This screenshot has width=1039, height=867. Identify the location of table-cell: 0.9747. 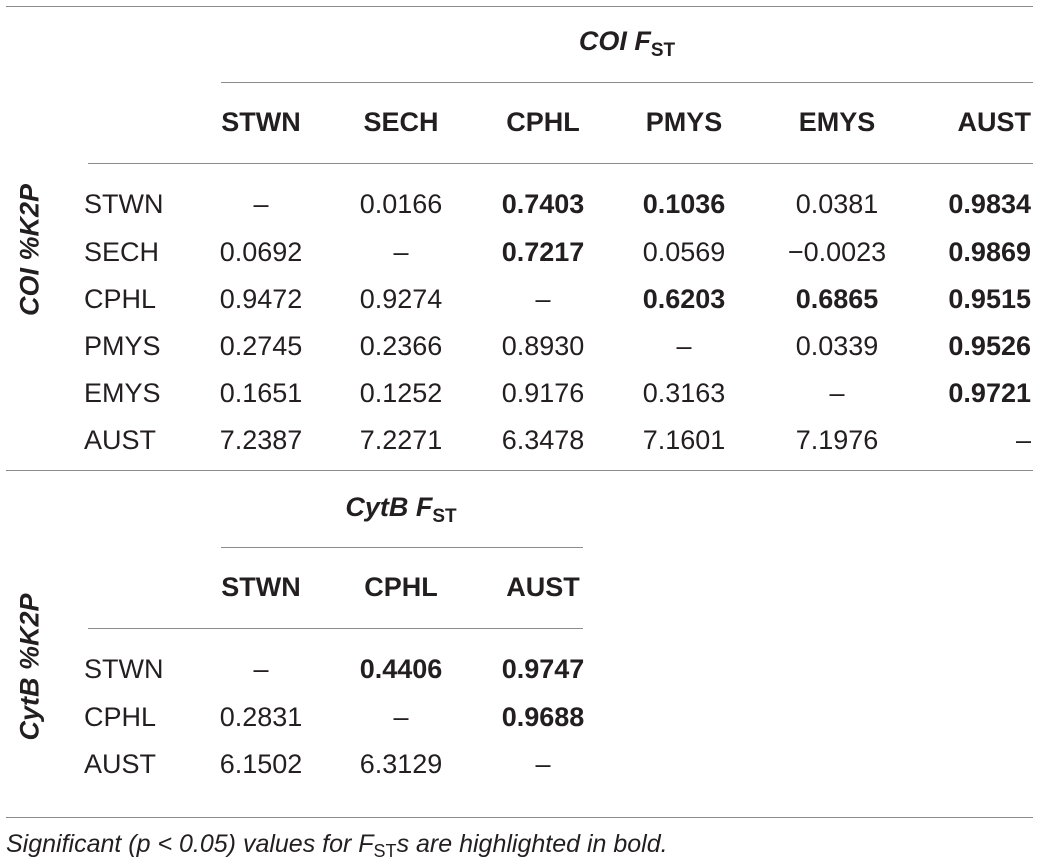
(543, 669).